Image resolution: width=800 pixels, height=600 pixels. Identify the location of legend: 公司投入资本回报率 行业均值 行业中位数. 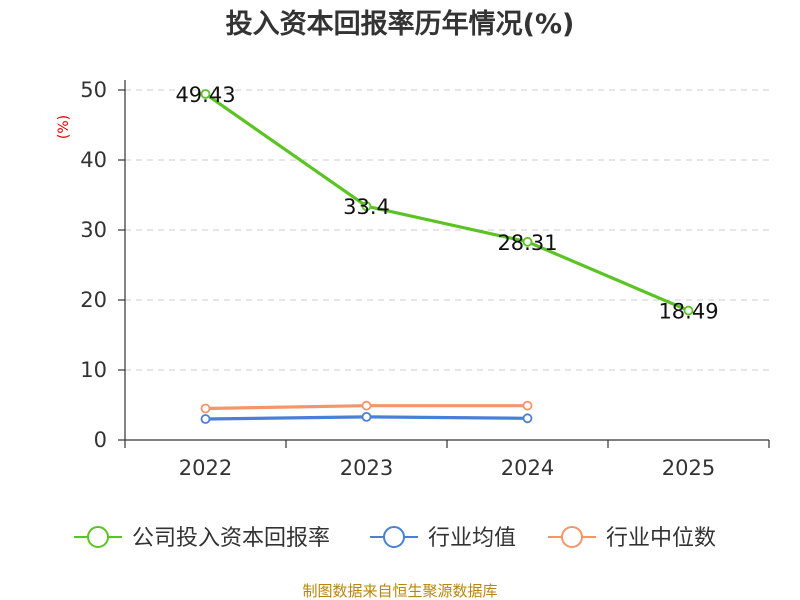
(395, 538).